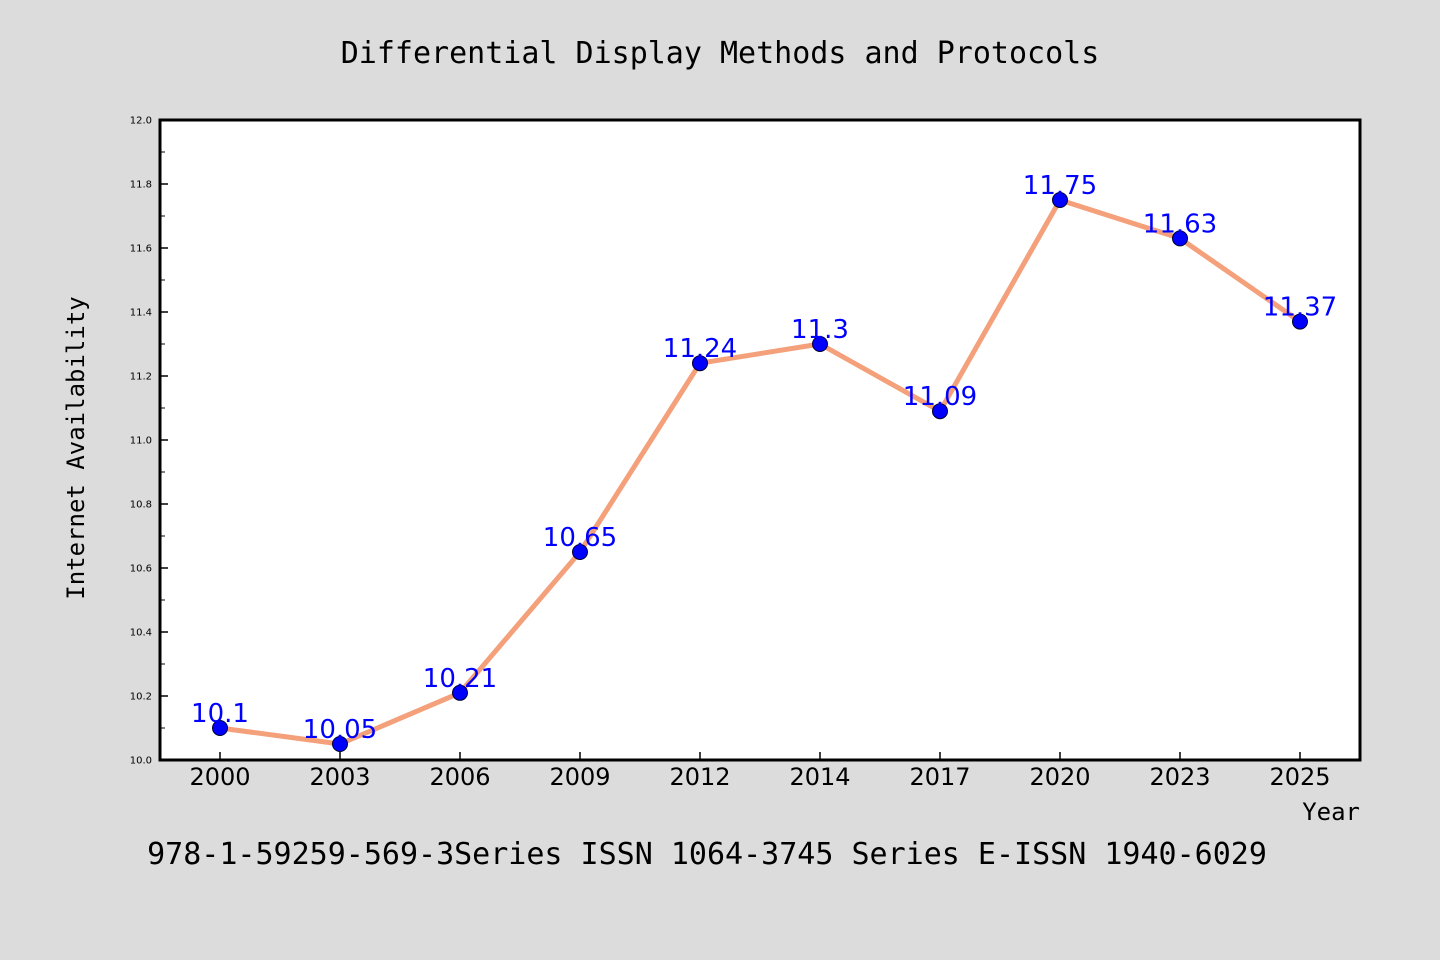 This screenshot has width=1440, height=960. Describe the element at coordinates (141, 377) in the screenshot. I see `y-tick-label: 11.2` at that location.